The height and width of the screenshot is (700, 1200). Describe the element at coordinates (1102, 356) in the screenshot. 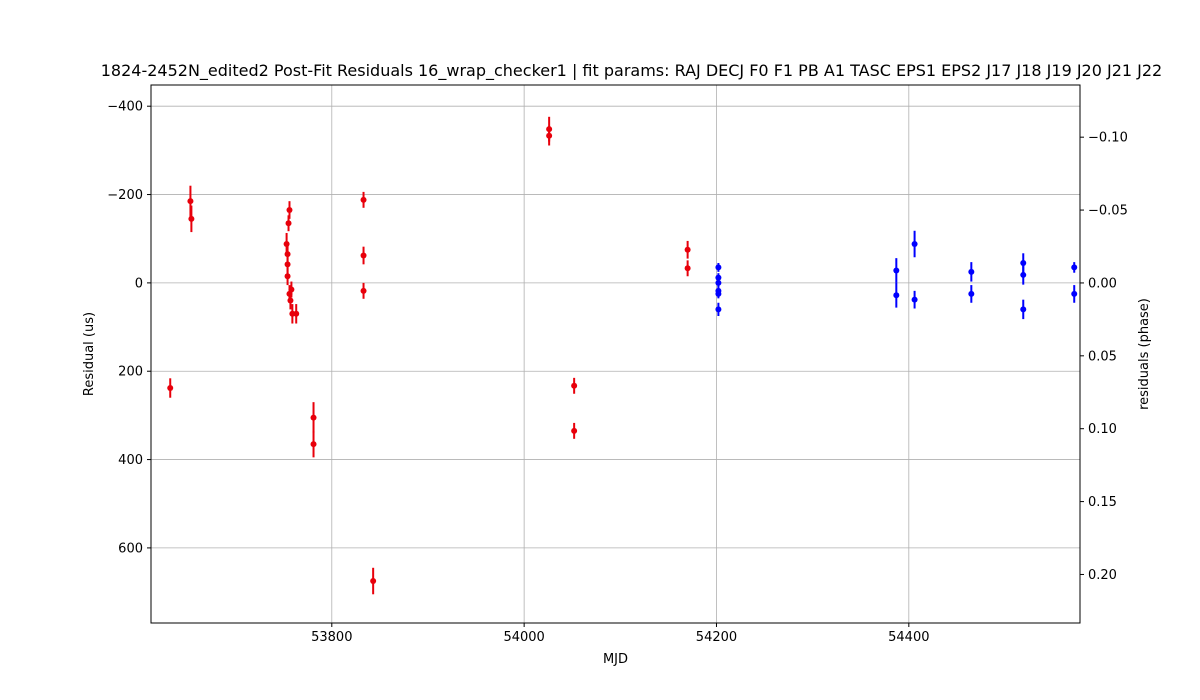

I see `y2-tick-label: 0.05` at that location.